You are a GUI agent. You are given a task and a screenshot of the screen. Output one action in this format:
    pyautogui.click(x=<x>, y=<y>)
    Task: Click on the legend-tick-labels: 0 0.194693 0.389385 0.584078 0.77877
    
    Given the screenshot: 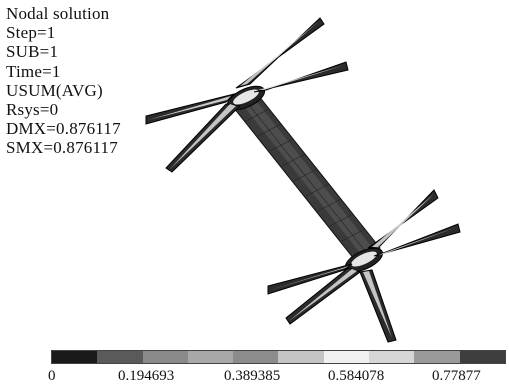 What is the action you would take?
    pyautogui.click(x=254, y=378)
    